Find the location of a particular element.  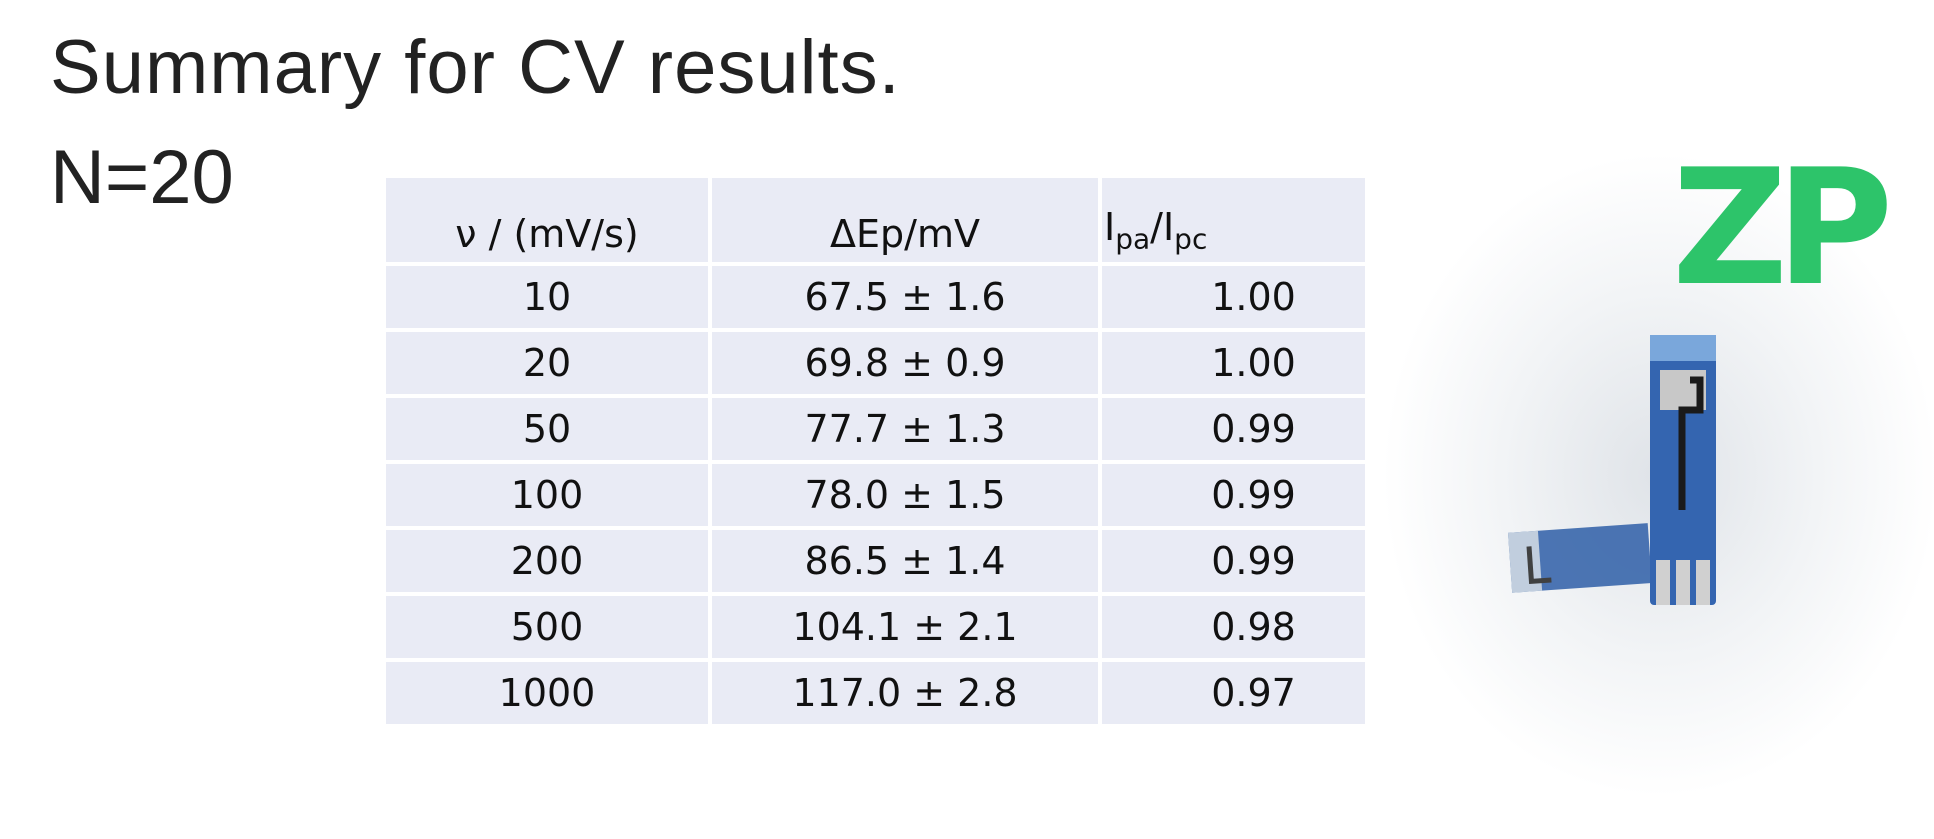

table-row: 200 86.5 ± 1.4 0.99 is located at coordinates (875, 561).